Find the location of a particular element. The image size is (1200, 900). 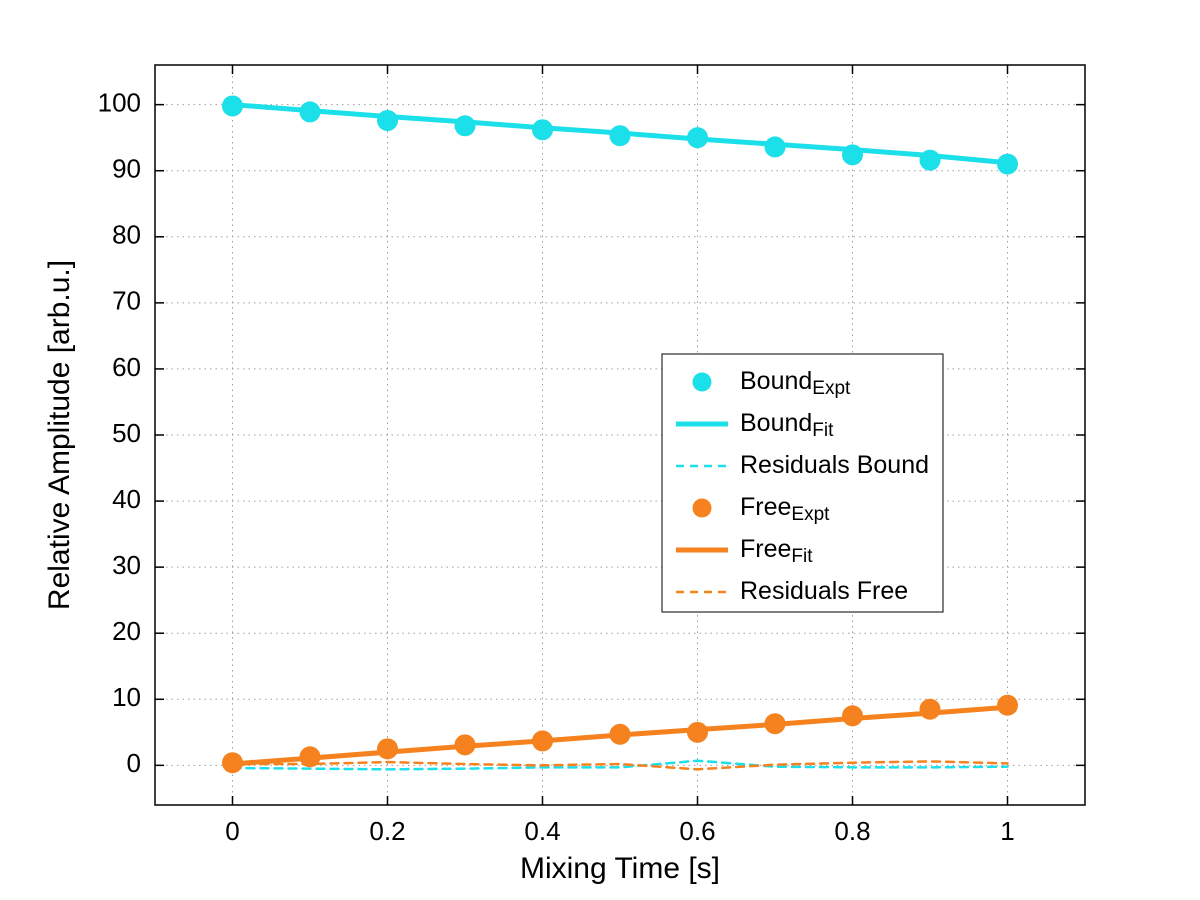

y-axis-label: Relative Amplitude [arb.u.] is located at coordinates (59, 435).